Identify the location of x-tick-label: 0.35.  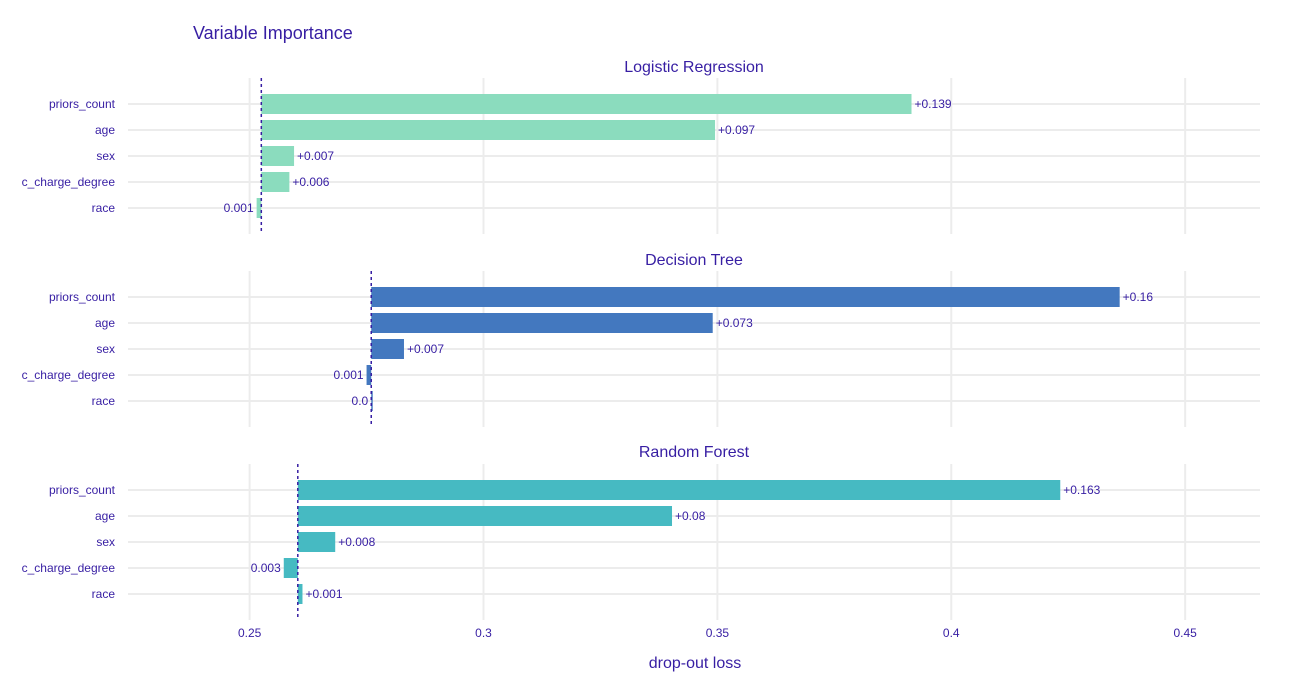
(718, 633).